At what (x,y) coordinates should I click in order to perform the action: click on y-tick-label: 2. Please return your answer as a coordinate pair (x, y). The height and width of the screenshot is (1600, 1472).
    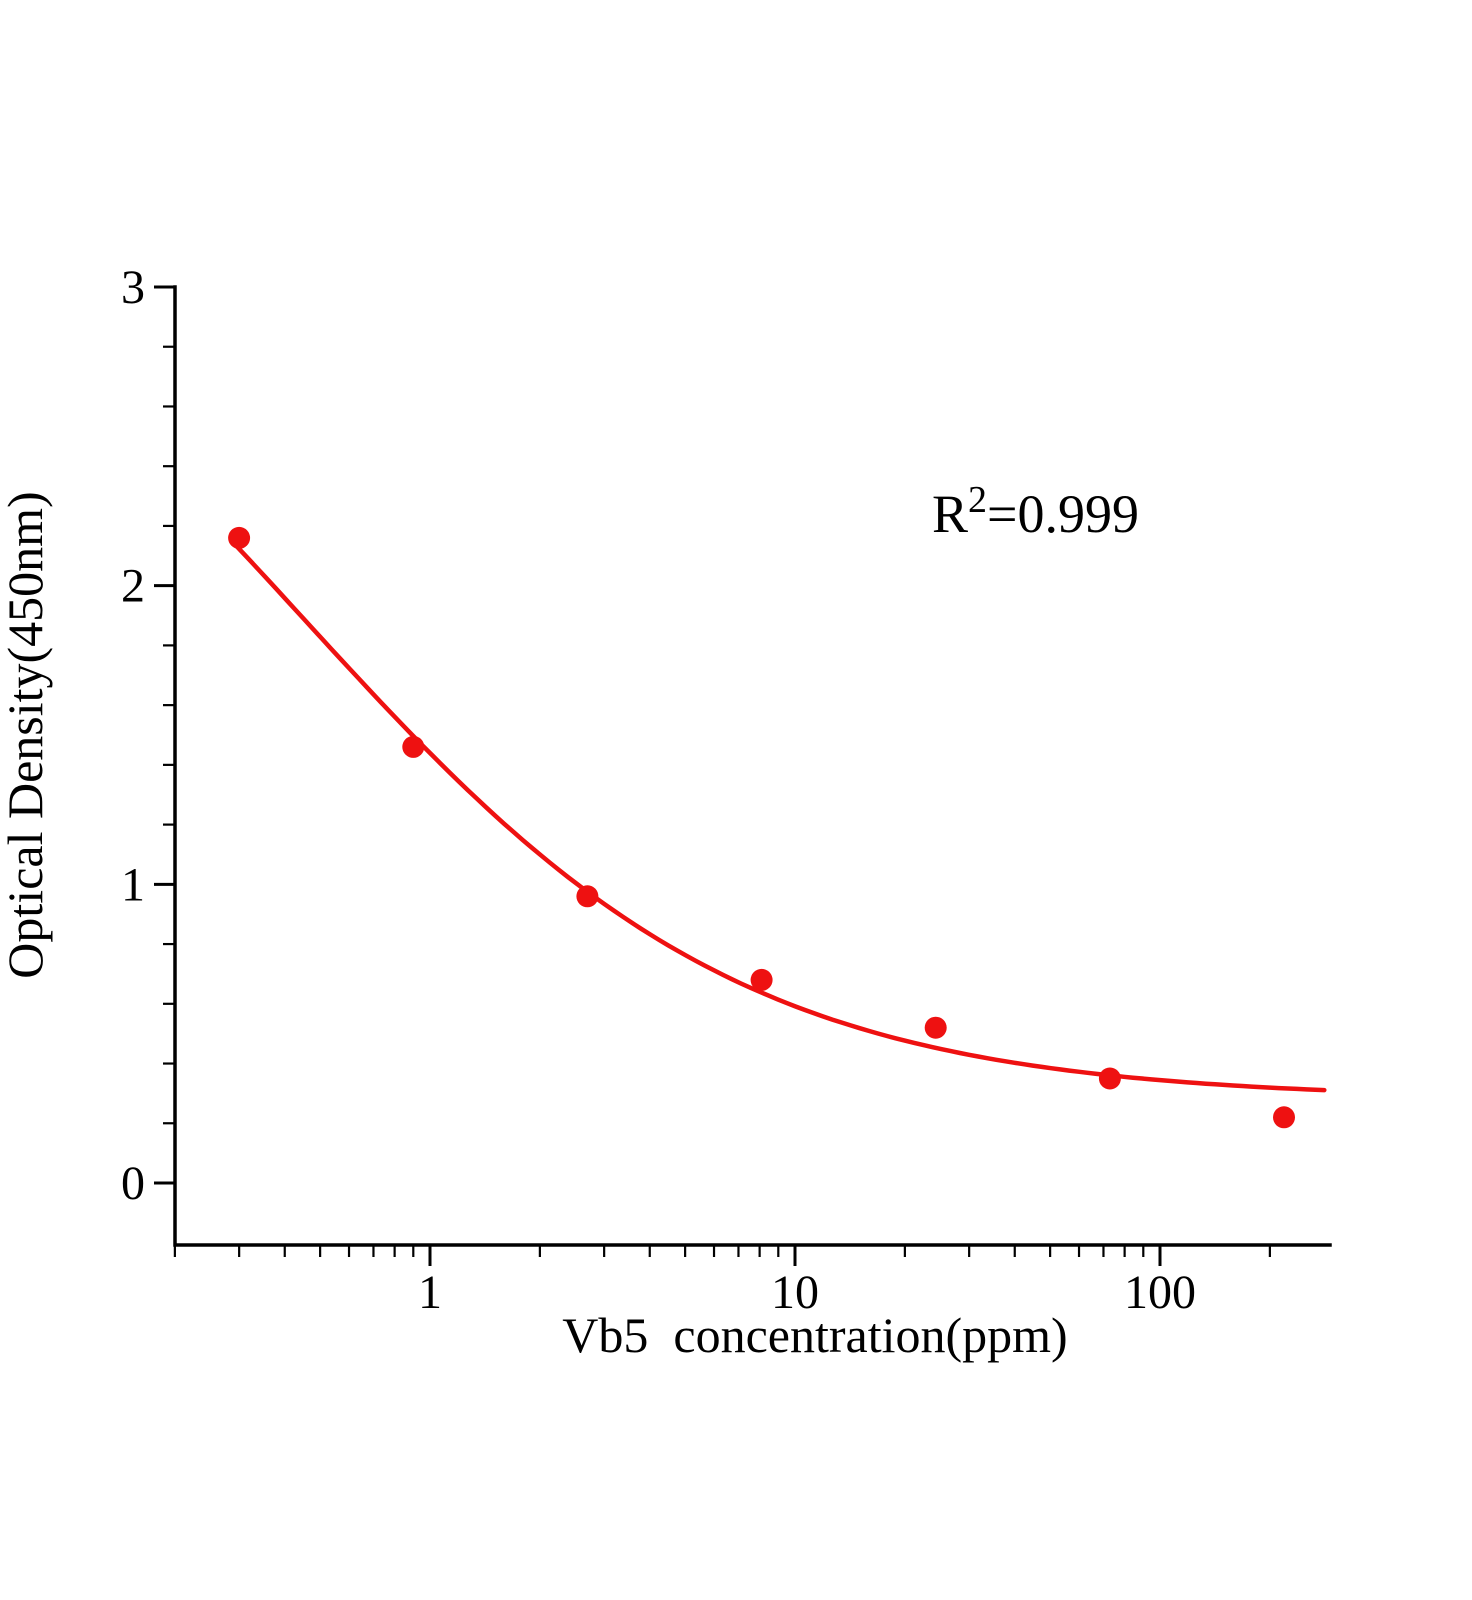
    Looking at the image, I should click on (133, 586).